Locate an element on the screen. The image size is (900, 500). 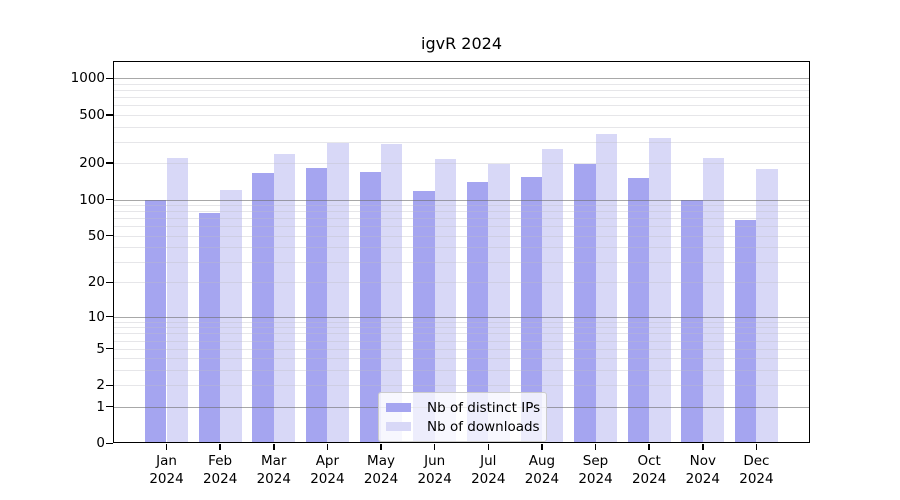
legend-label-ips: Nb of distinct IPs is located at coordinates (484, 407).